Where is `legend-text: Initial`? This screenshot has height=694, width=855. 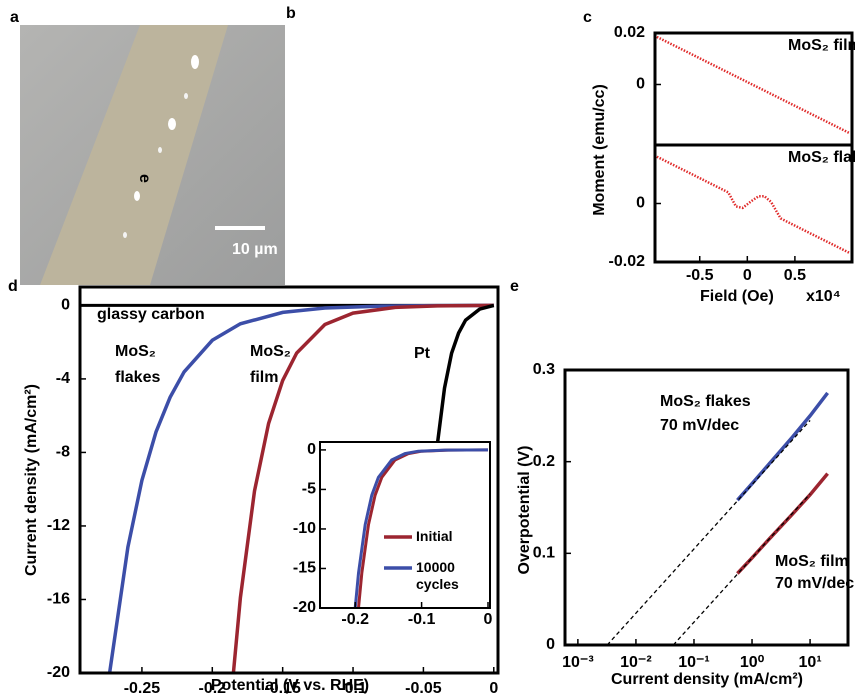 legend-text: Initial is located at coordinates (434, 536).